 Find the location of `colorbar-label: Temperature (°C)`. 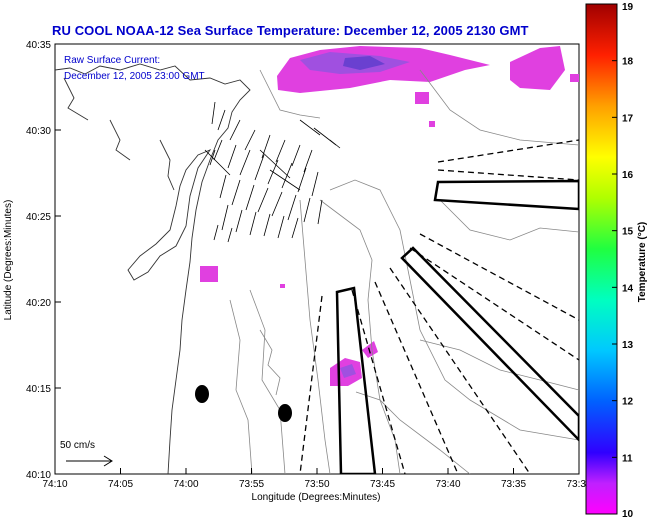

colorbar-label: Temperature (°C) is located at coordinates (642, 262).